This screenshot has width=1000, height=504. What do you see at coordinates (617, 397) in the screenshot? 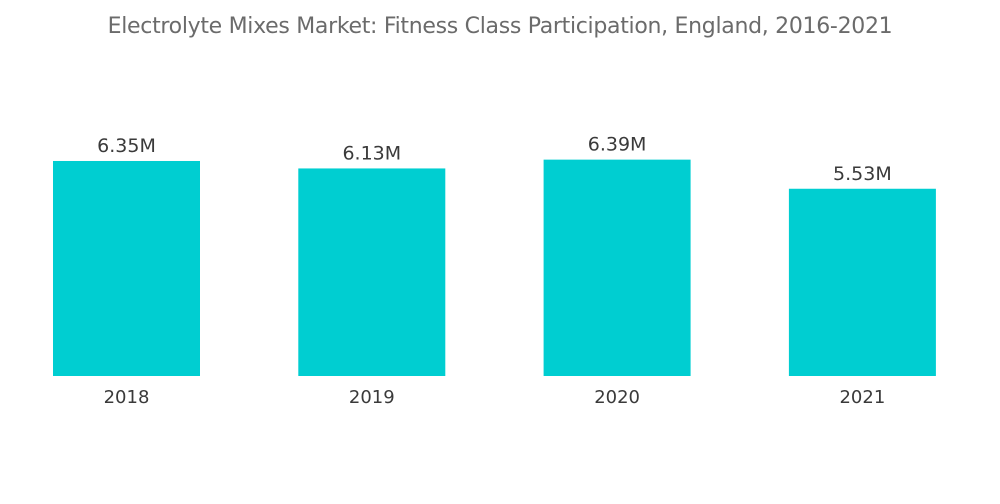
I see `x-tick-label: 2020` at bounding box center [617, 397].